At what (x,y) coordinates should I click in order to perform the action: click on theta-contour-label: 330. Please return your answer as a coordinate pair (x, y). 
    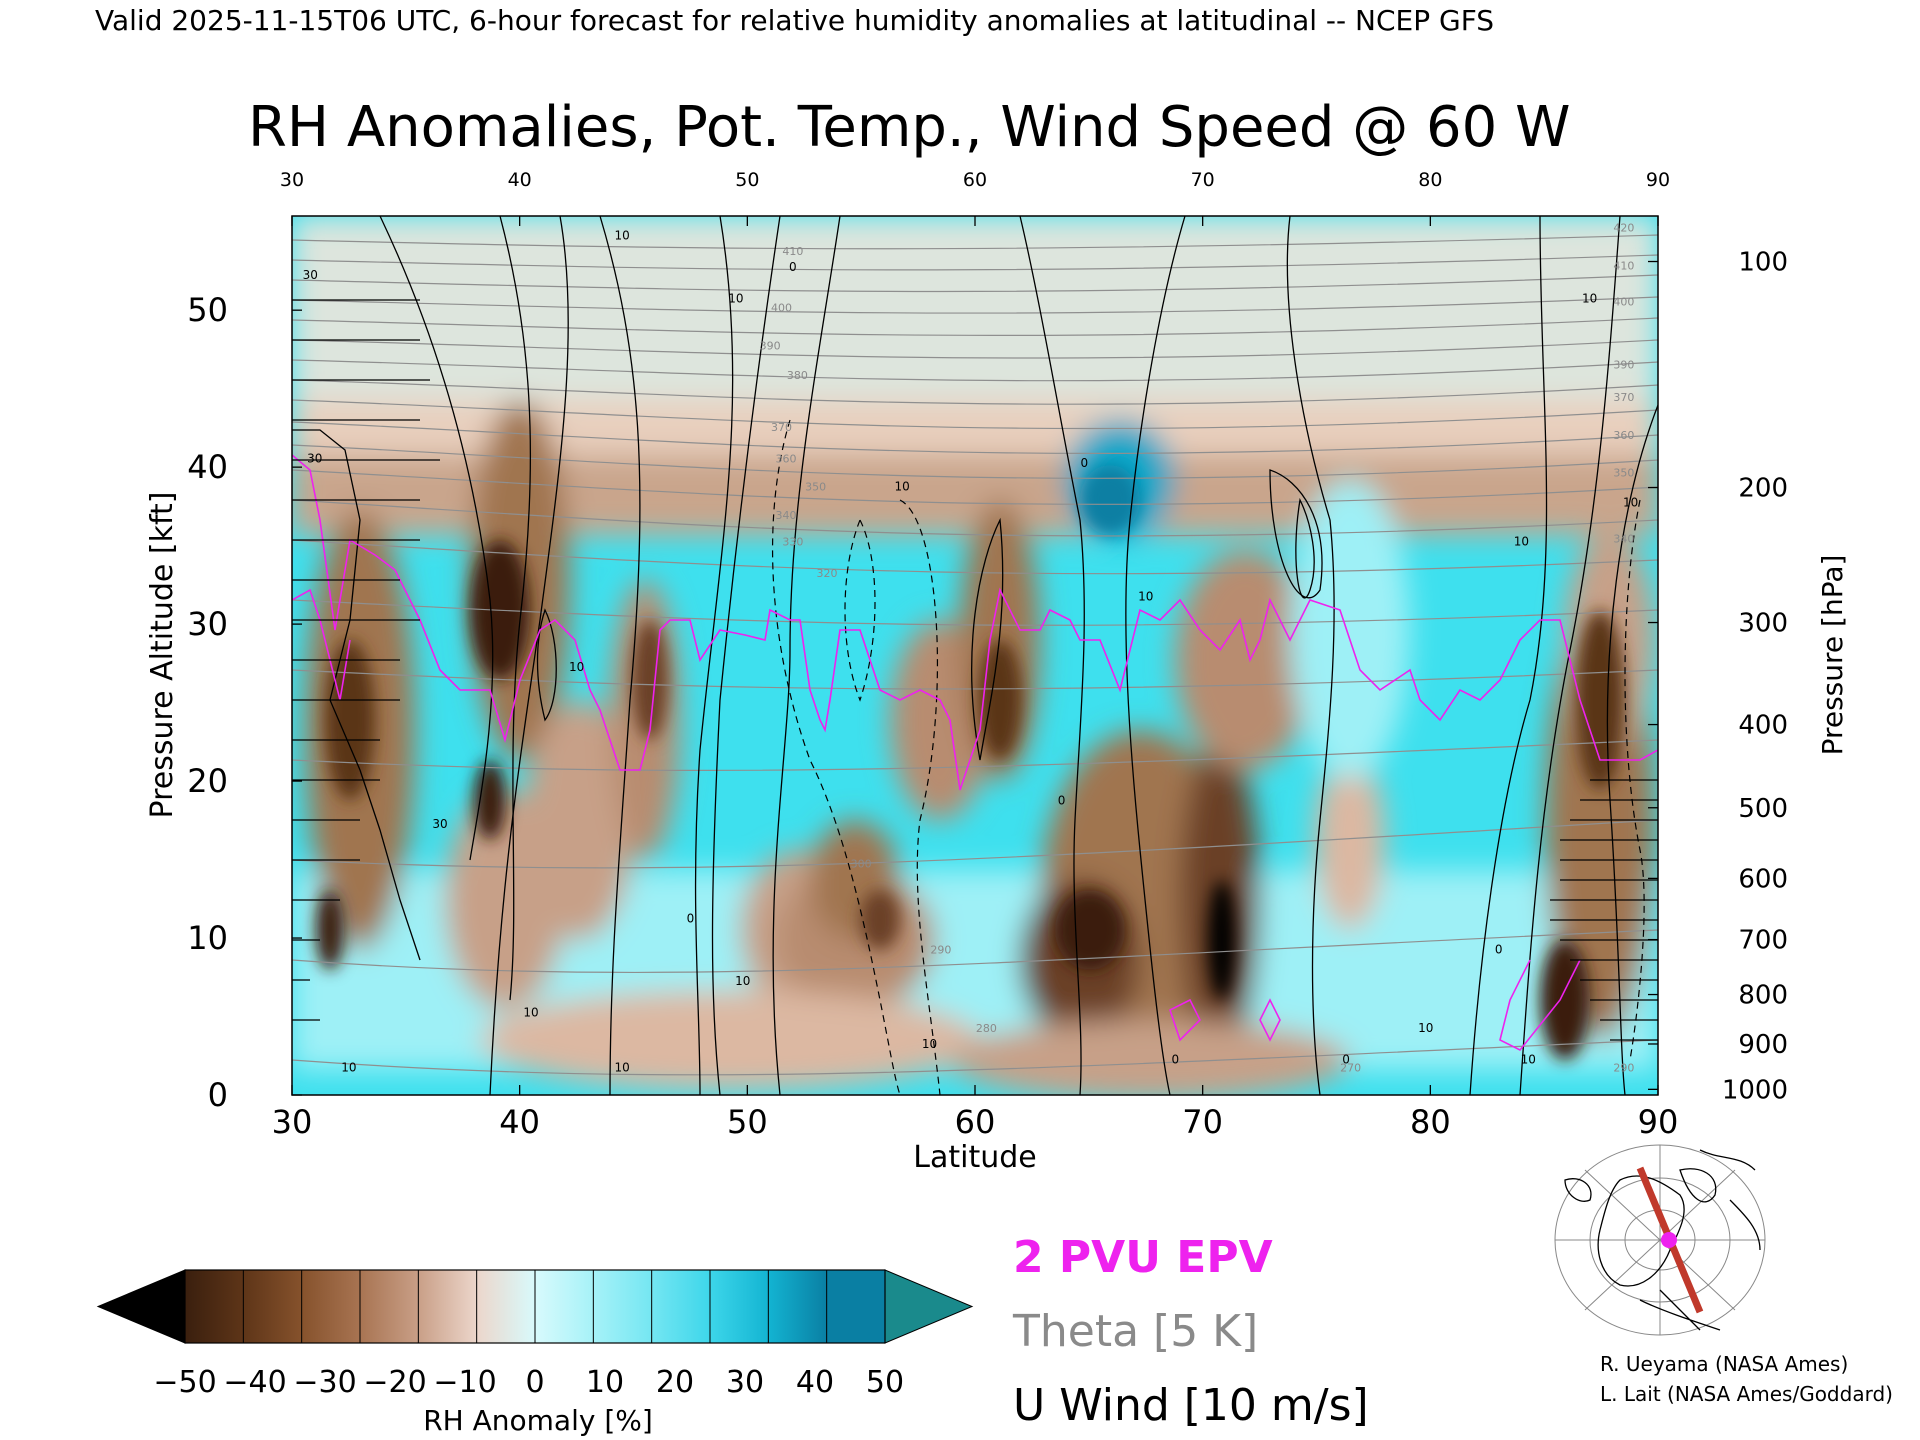
    Looking at the image, I should click on (792, 542).